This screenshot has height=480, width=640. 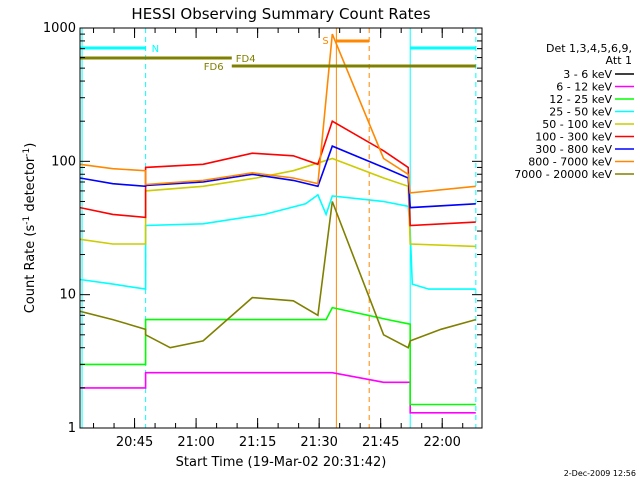 I want to click on legend-title-1: Att 1, so click(x=619, y=60).